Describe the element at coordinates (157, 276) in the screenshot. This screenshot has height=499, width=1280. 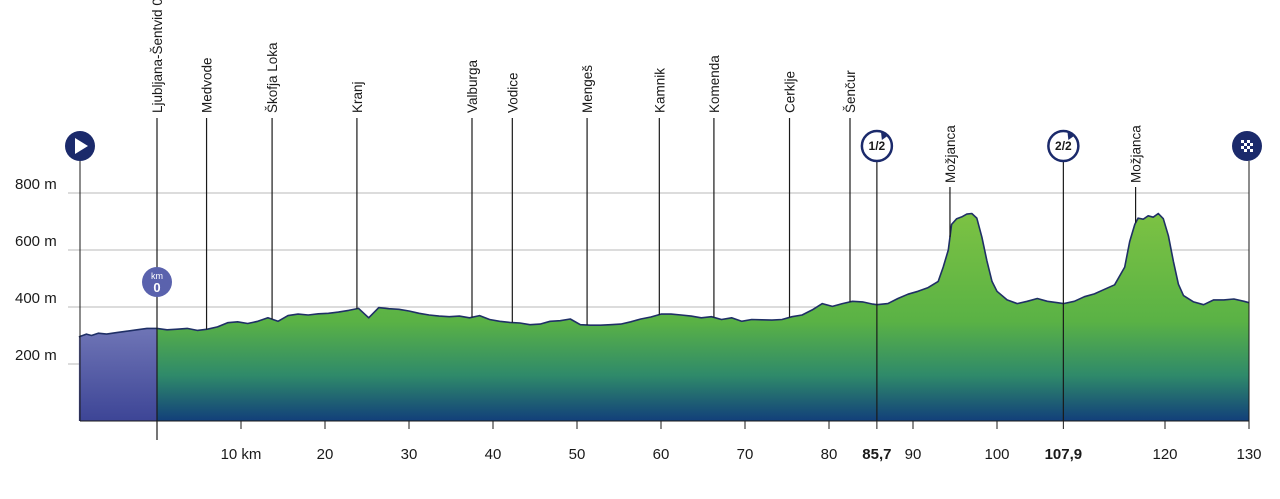
I see `km-zero-label: km` at that location.